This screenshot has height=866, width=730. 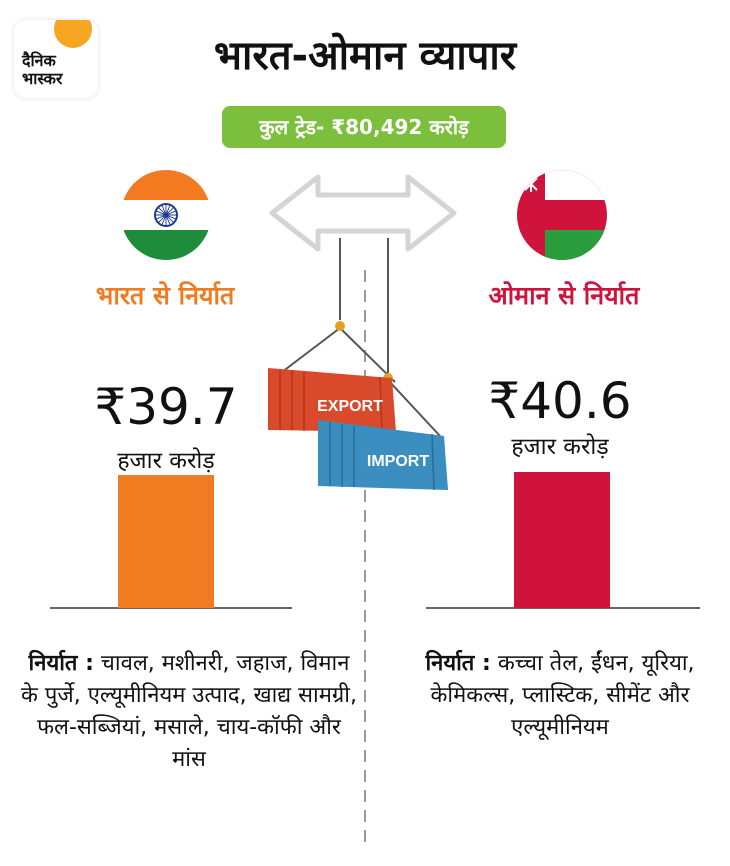 I want to click on import-container: IMPORT, so click(x=383, y=455).